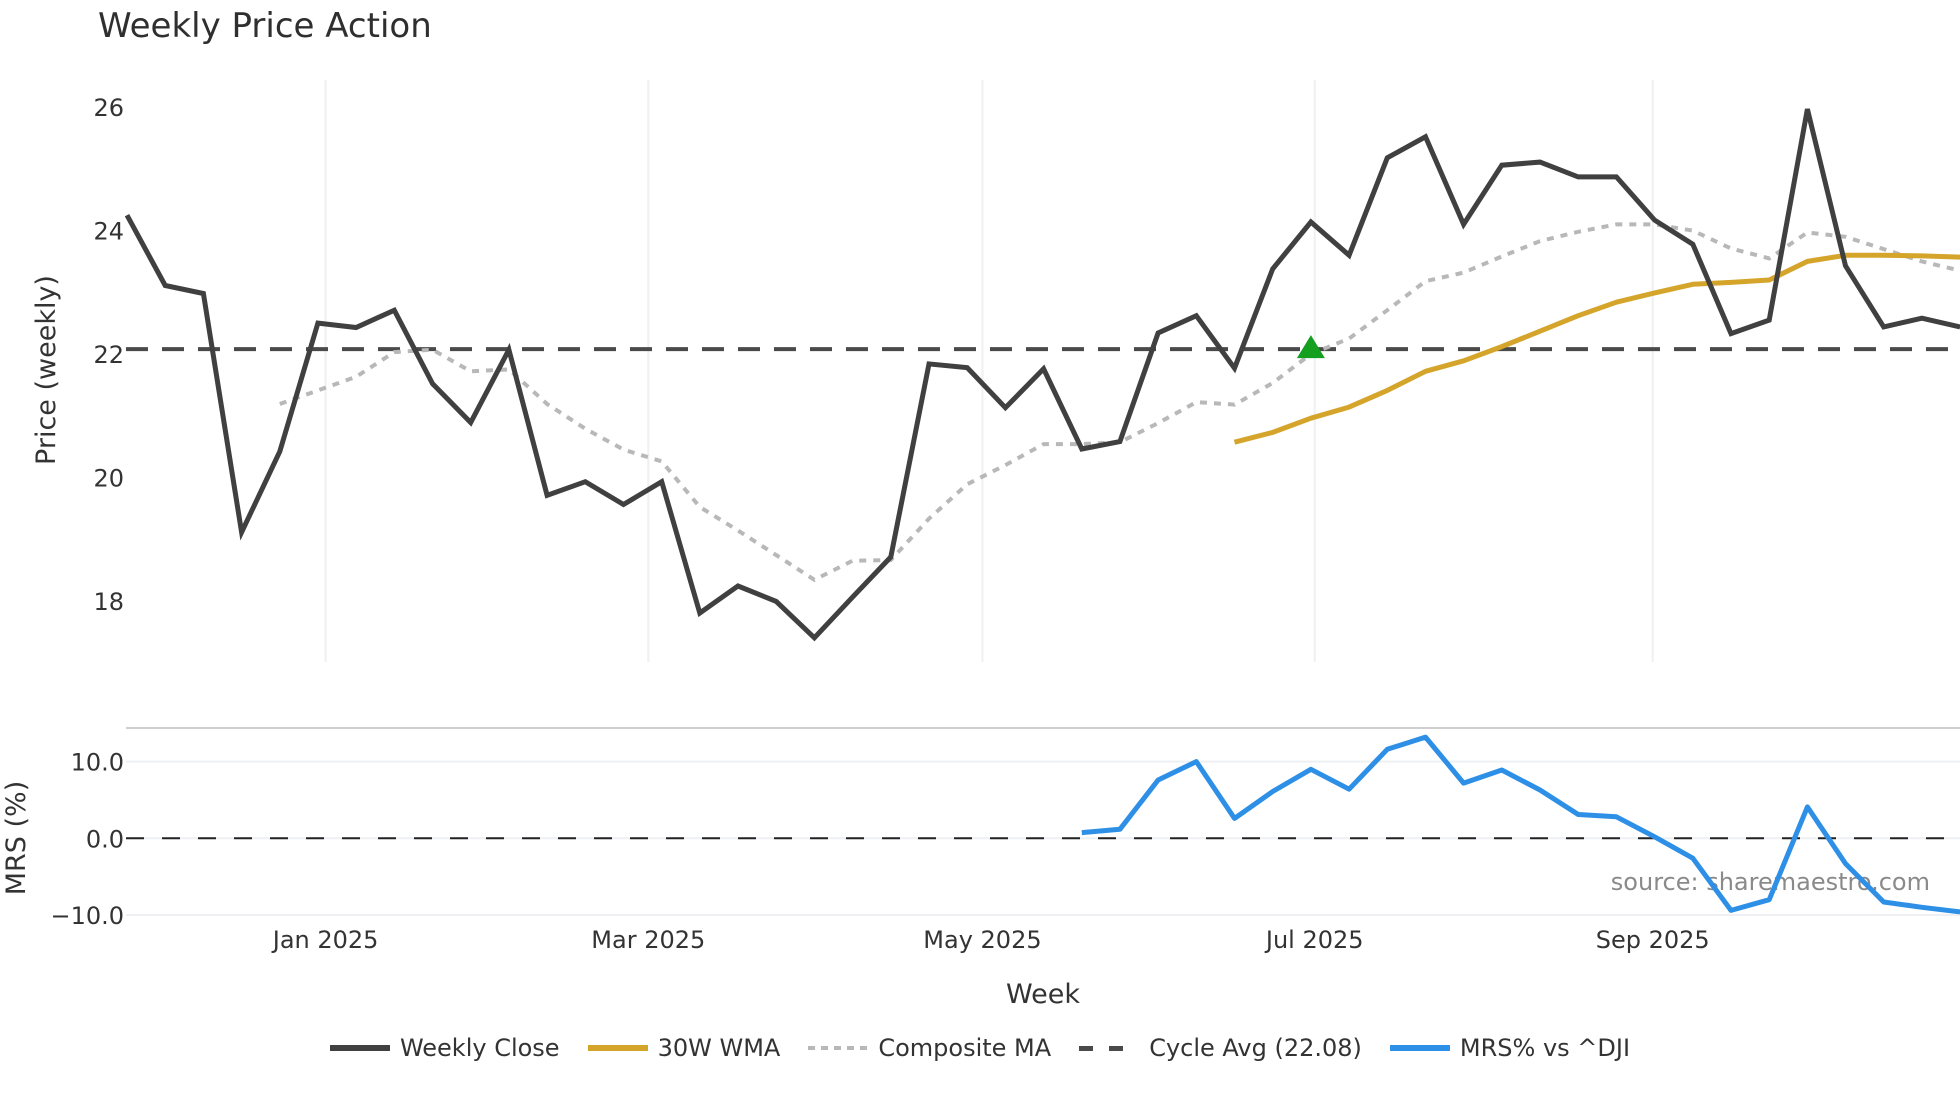 The height and width of the screenshot is (1102, 1960). I want to click on chart-title: Weekly Price Action, so click(265, 26).